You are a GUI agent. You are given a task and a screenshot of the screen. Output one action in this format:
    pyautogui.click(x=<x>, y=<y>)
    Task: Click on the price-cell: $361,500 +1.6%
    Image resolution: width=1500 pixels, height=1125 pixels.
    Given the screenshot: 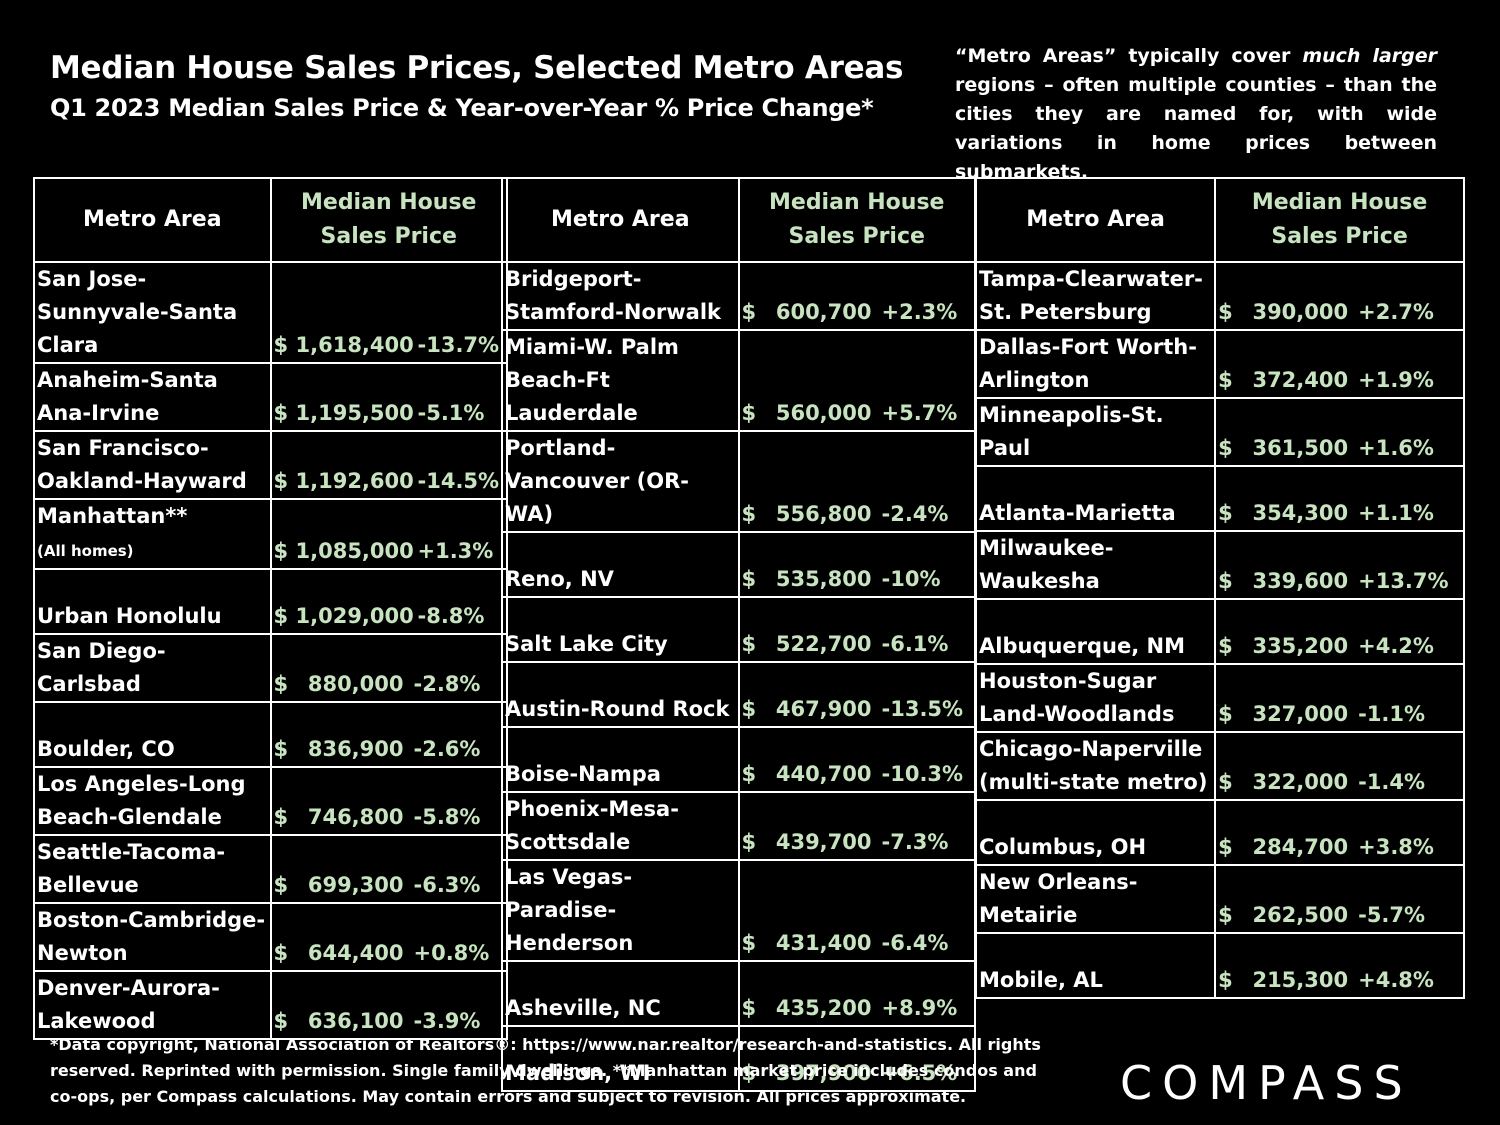 What is the action you would take?
    pyautogui.click(x=1339, y=432)
    